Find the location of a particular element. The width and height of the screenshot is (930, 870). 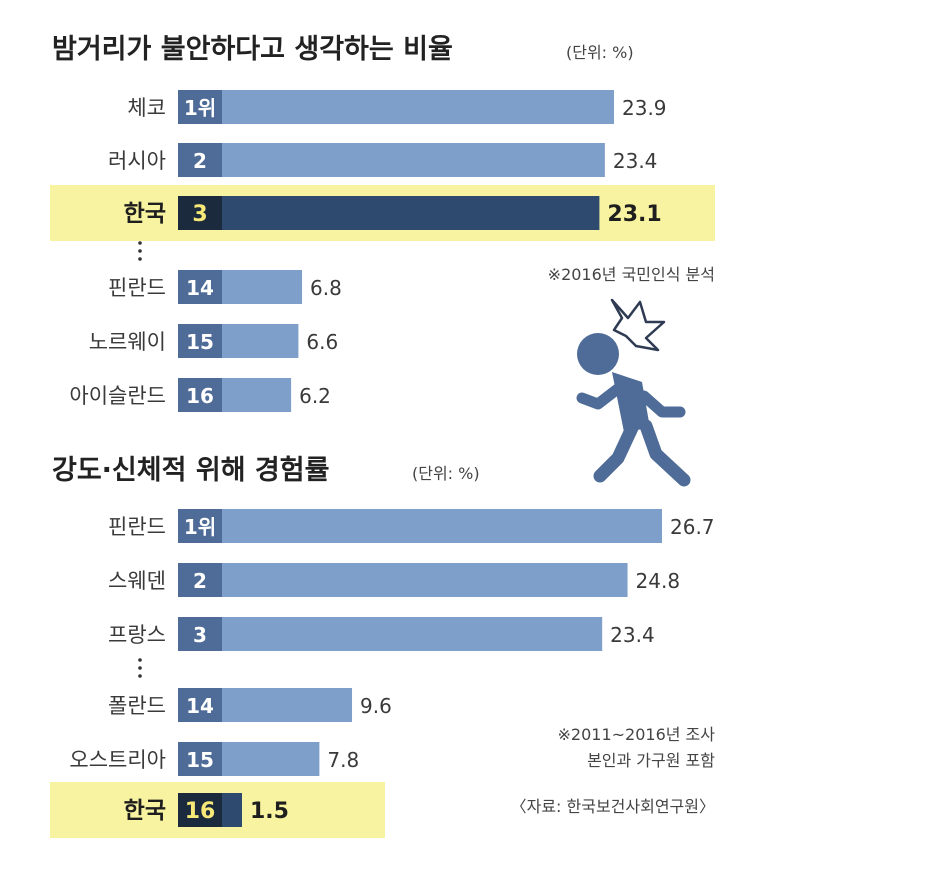

category-label: 스웨덴 is located at coordinates (137, 581).